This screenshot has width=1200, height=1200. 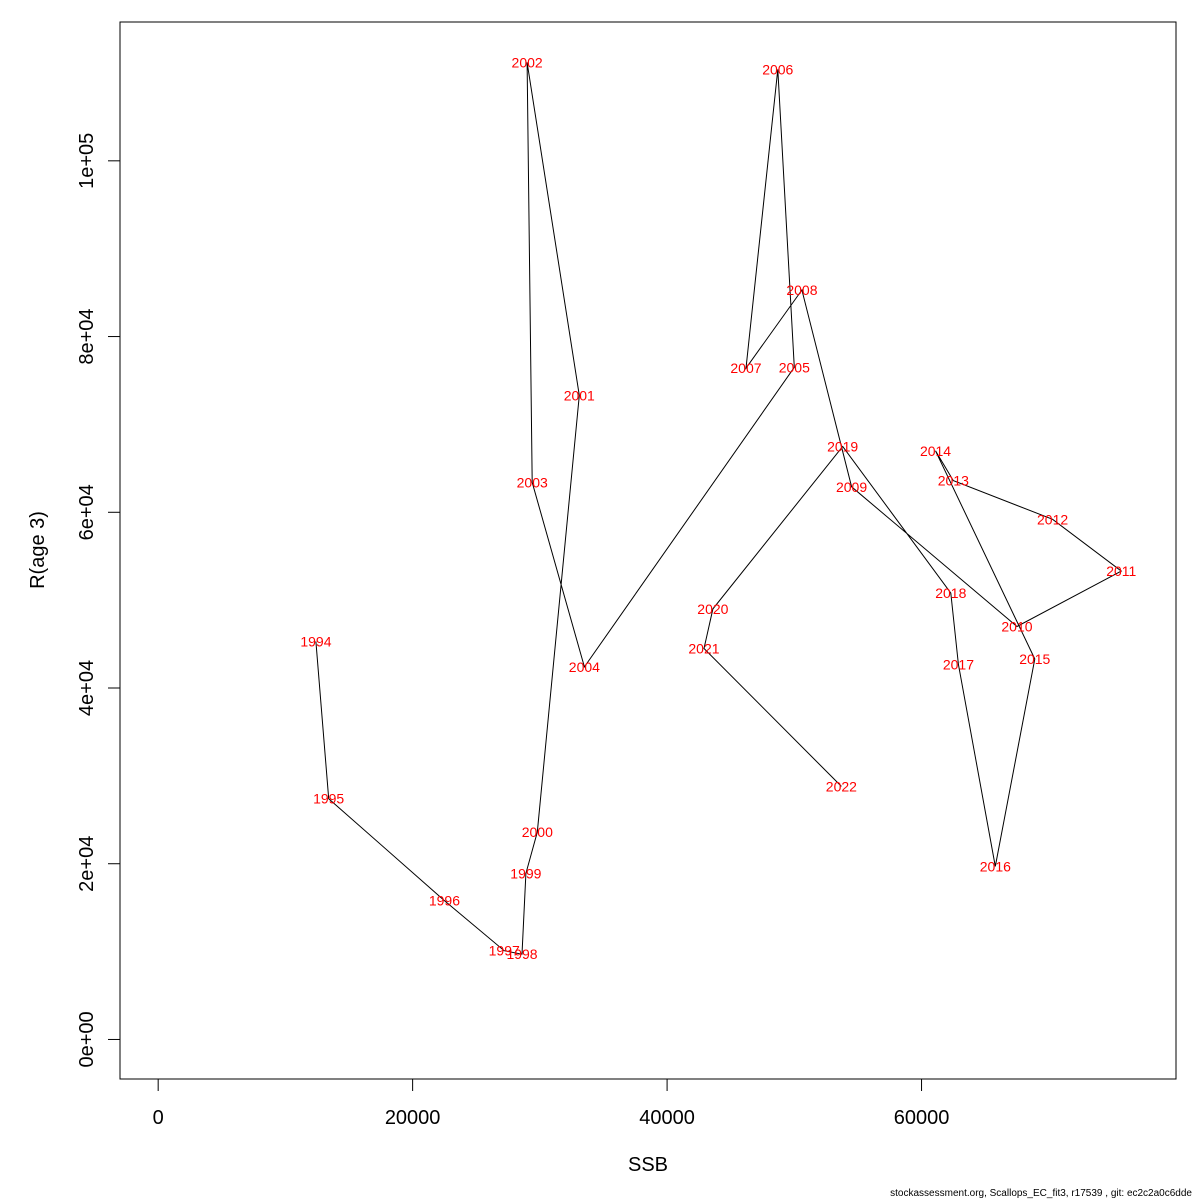 What do you see at coordinates (935, 451) in the screenshot?
I see `point-label-2014: 2014` at bounding box center [935, 451].